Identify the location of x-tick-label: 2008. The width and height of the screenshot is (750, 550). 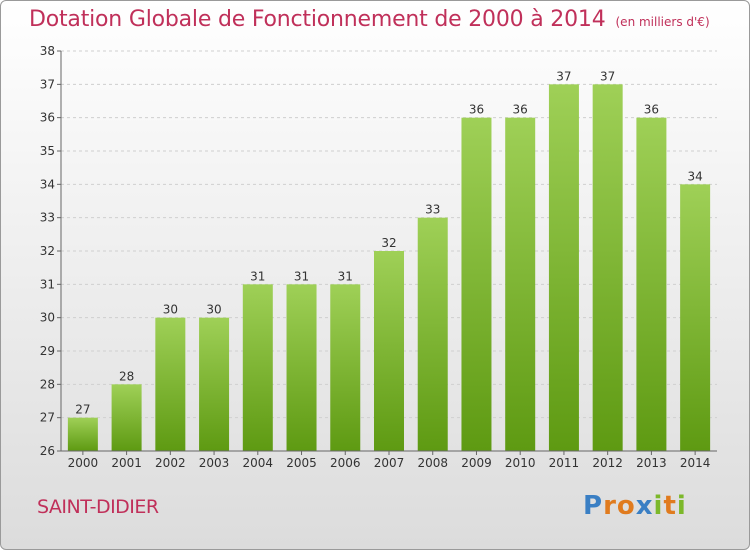
(432, 463).